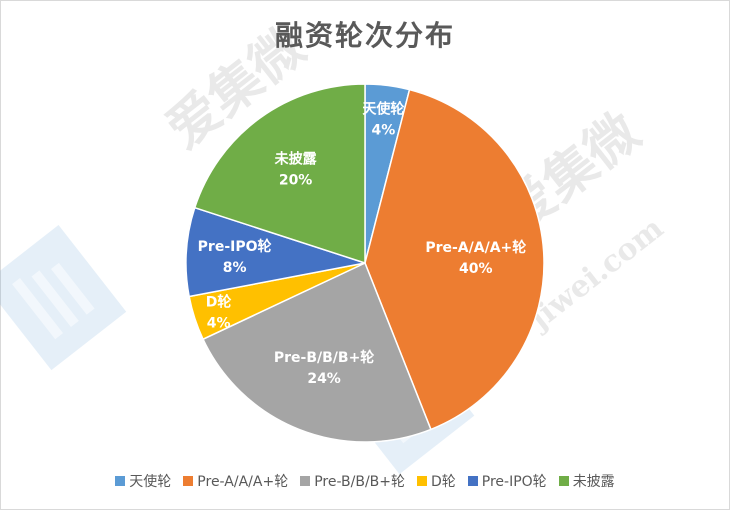  I want to click on slice-value-label: 8%, so click(235, 268).